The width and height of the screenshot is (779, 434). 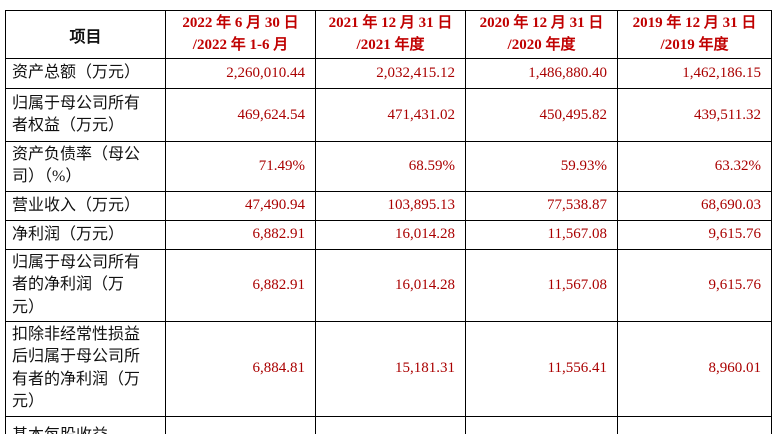 I want to click on cell-value: 103,895.13, so click(x=390, y=205).